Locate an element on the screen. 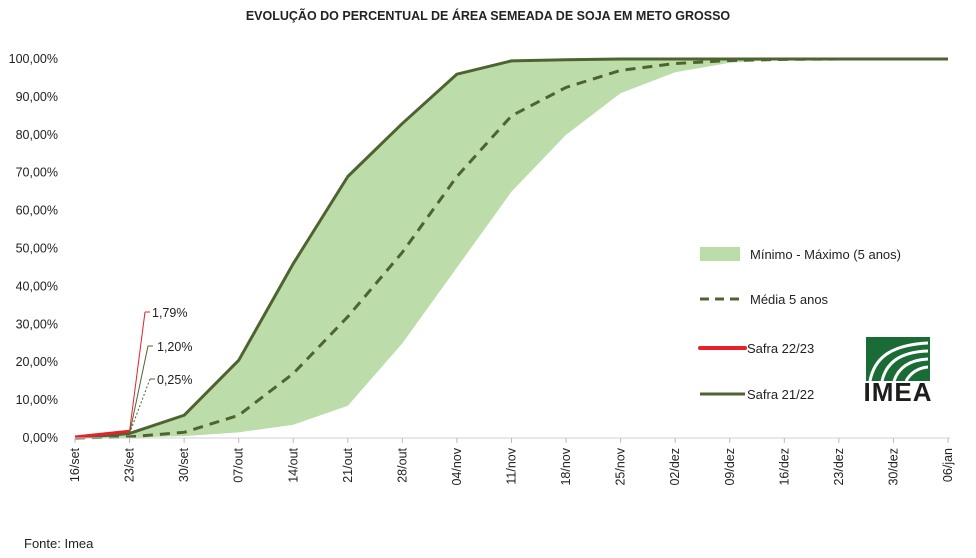 The height and width of the screenshot is (558, 976). y-tick-label: 20,00% is located at coordinates (37, 362).